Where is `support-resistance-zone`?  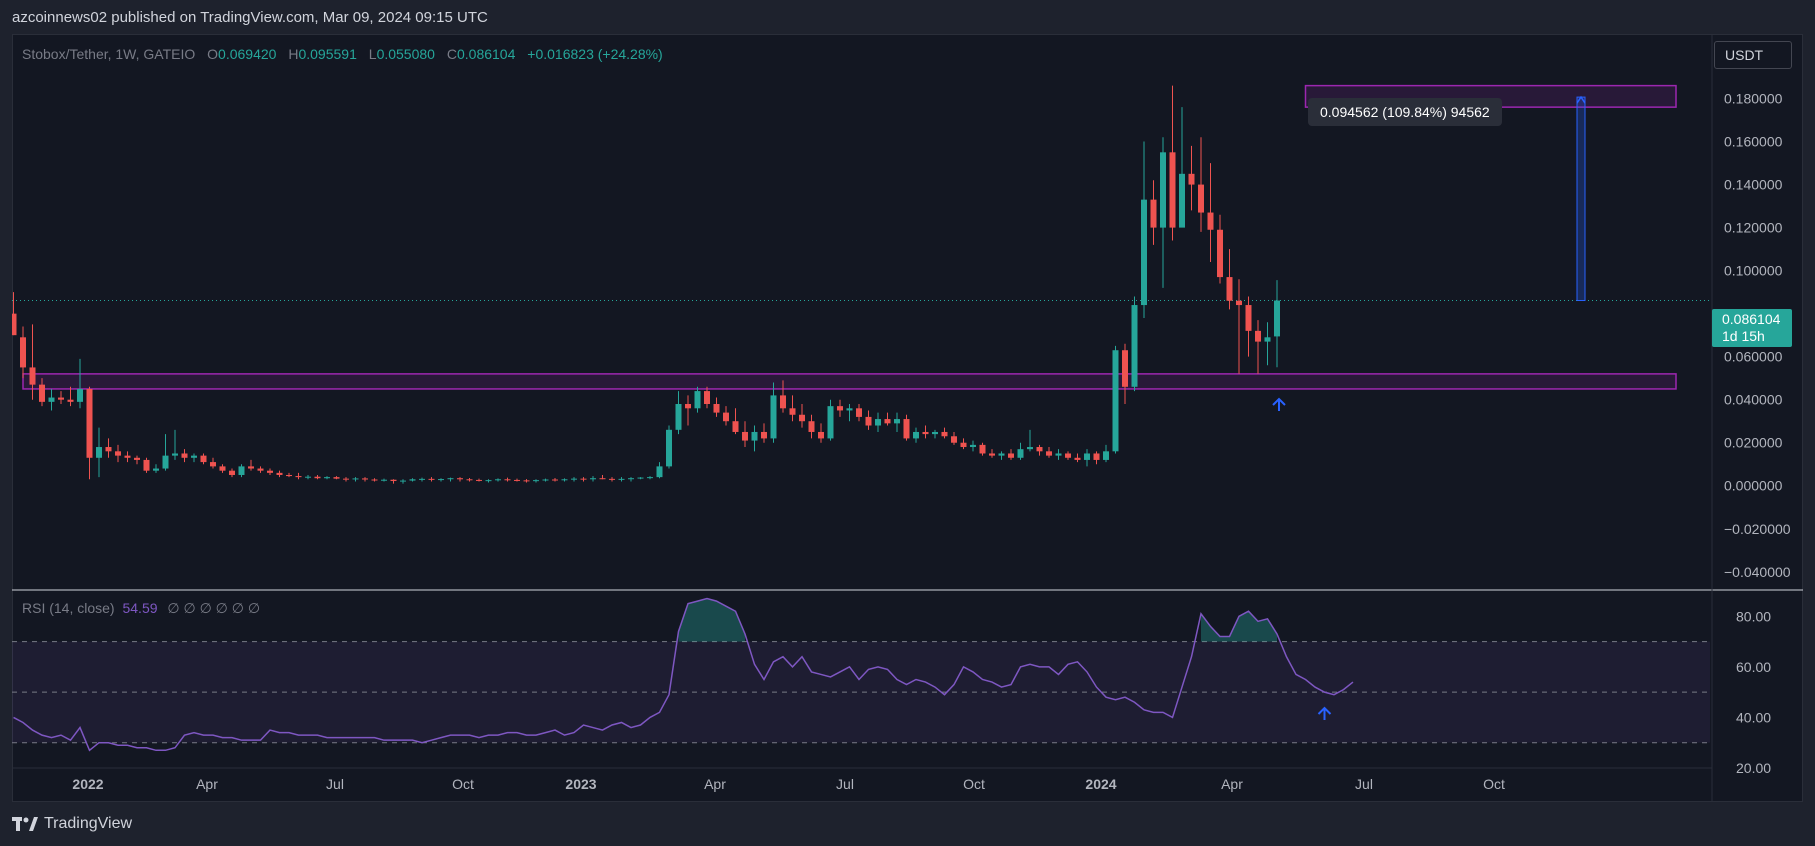 support-resistance-zone is located at coordinates (849, 381).